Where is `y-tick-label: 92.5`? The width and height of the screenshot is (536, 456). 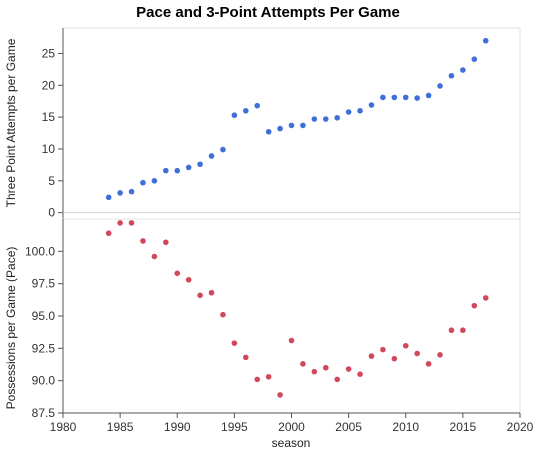 y-tick-label: 92.5 is located at coordinates (44, 348).